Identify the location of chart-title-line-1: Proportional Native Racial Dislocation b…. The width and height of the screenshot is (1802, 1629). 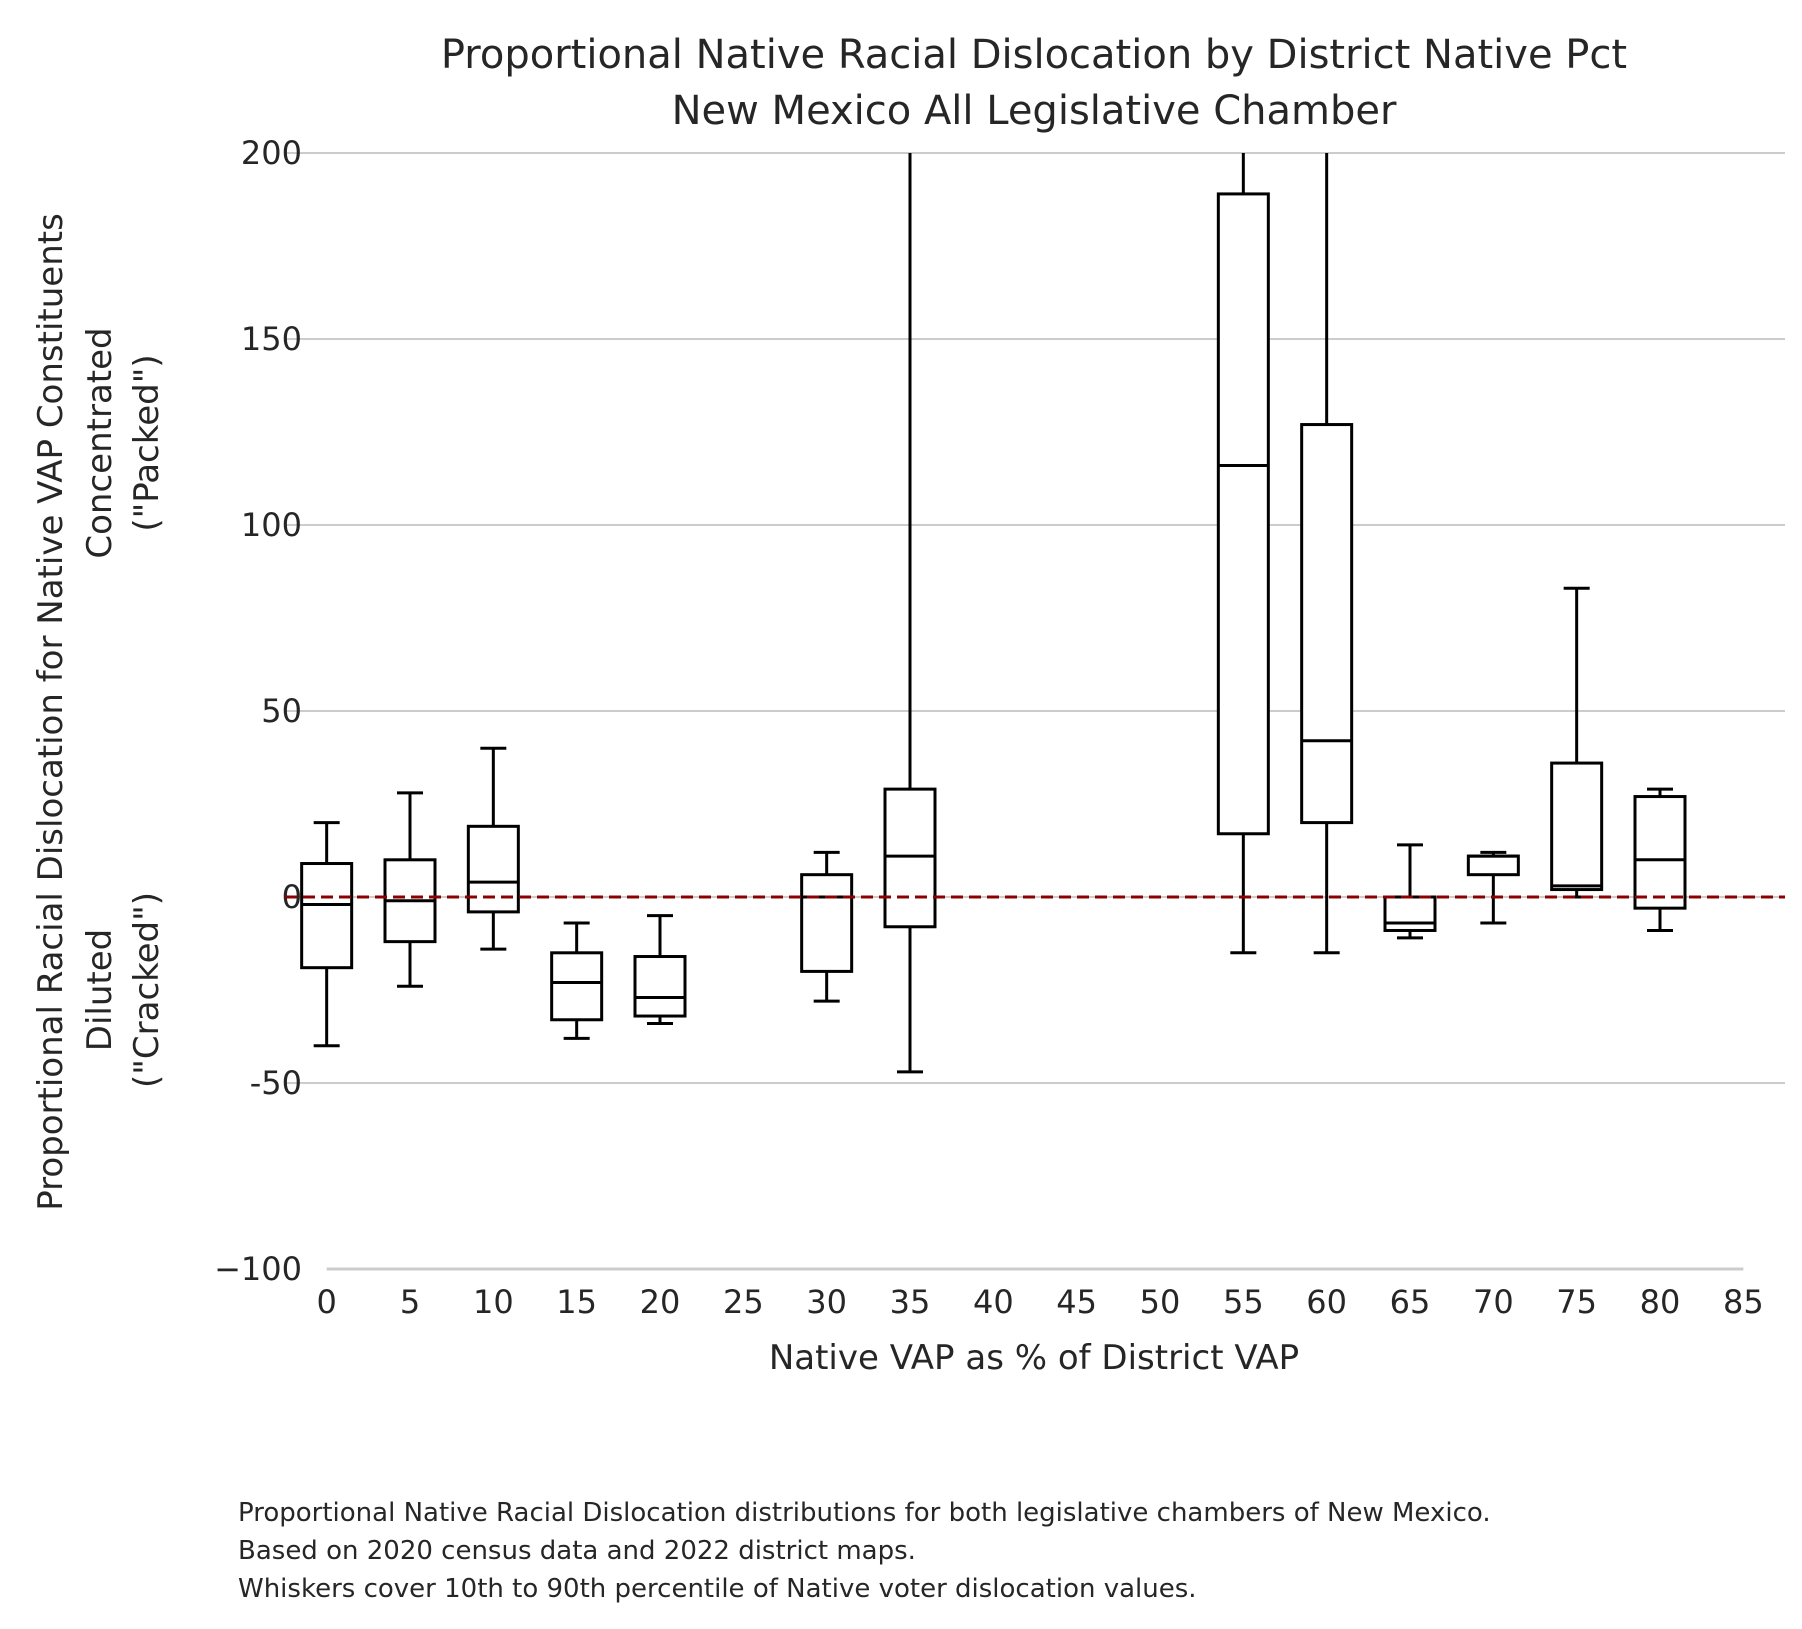
(1034, 55).